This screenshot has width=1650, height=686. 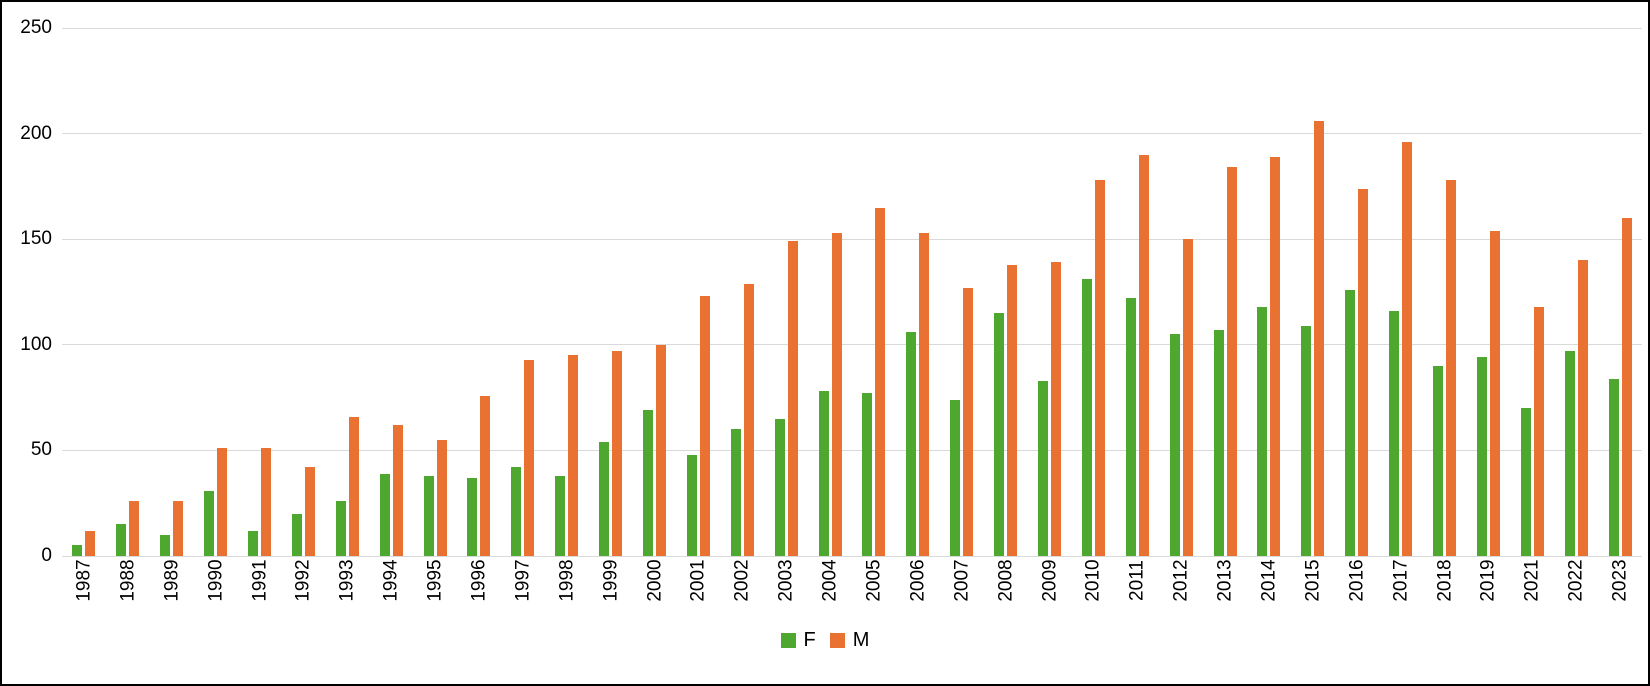 What do you see at coordinates (880, 381) in the screenshot?
I see `bar-2005-M` at bounding box center [880, 381].